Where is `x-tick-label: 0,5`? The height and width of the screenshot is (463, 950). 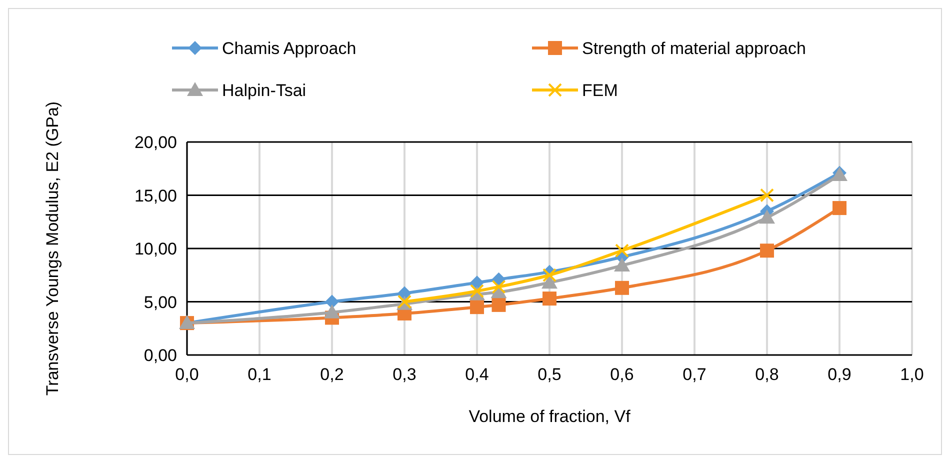
x-tick-label: 0,5 is located at coordinates (550, 374).